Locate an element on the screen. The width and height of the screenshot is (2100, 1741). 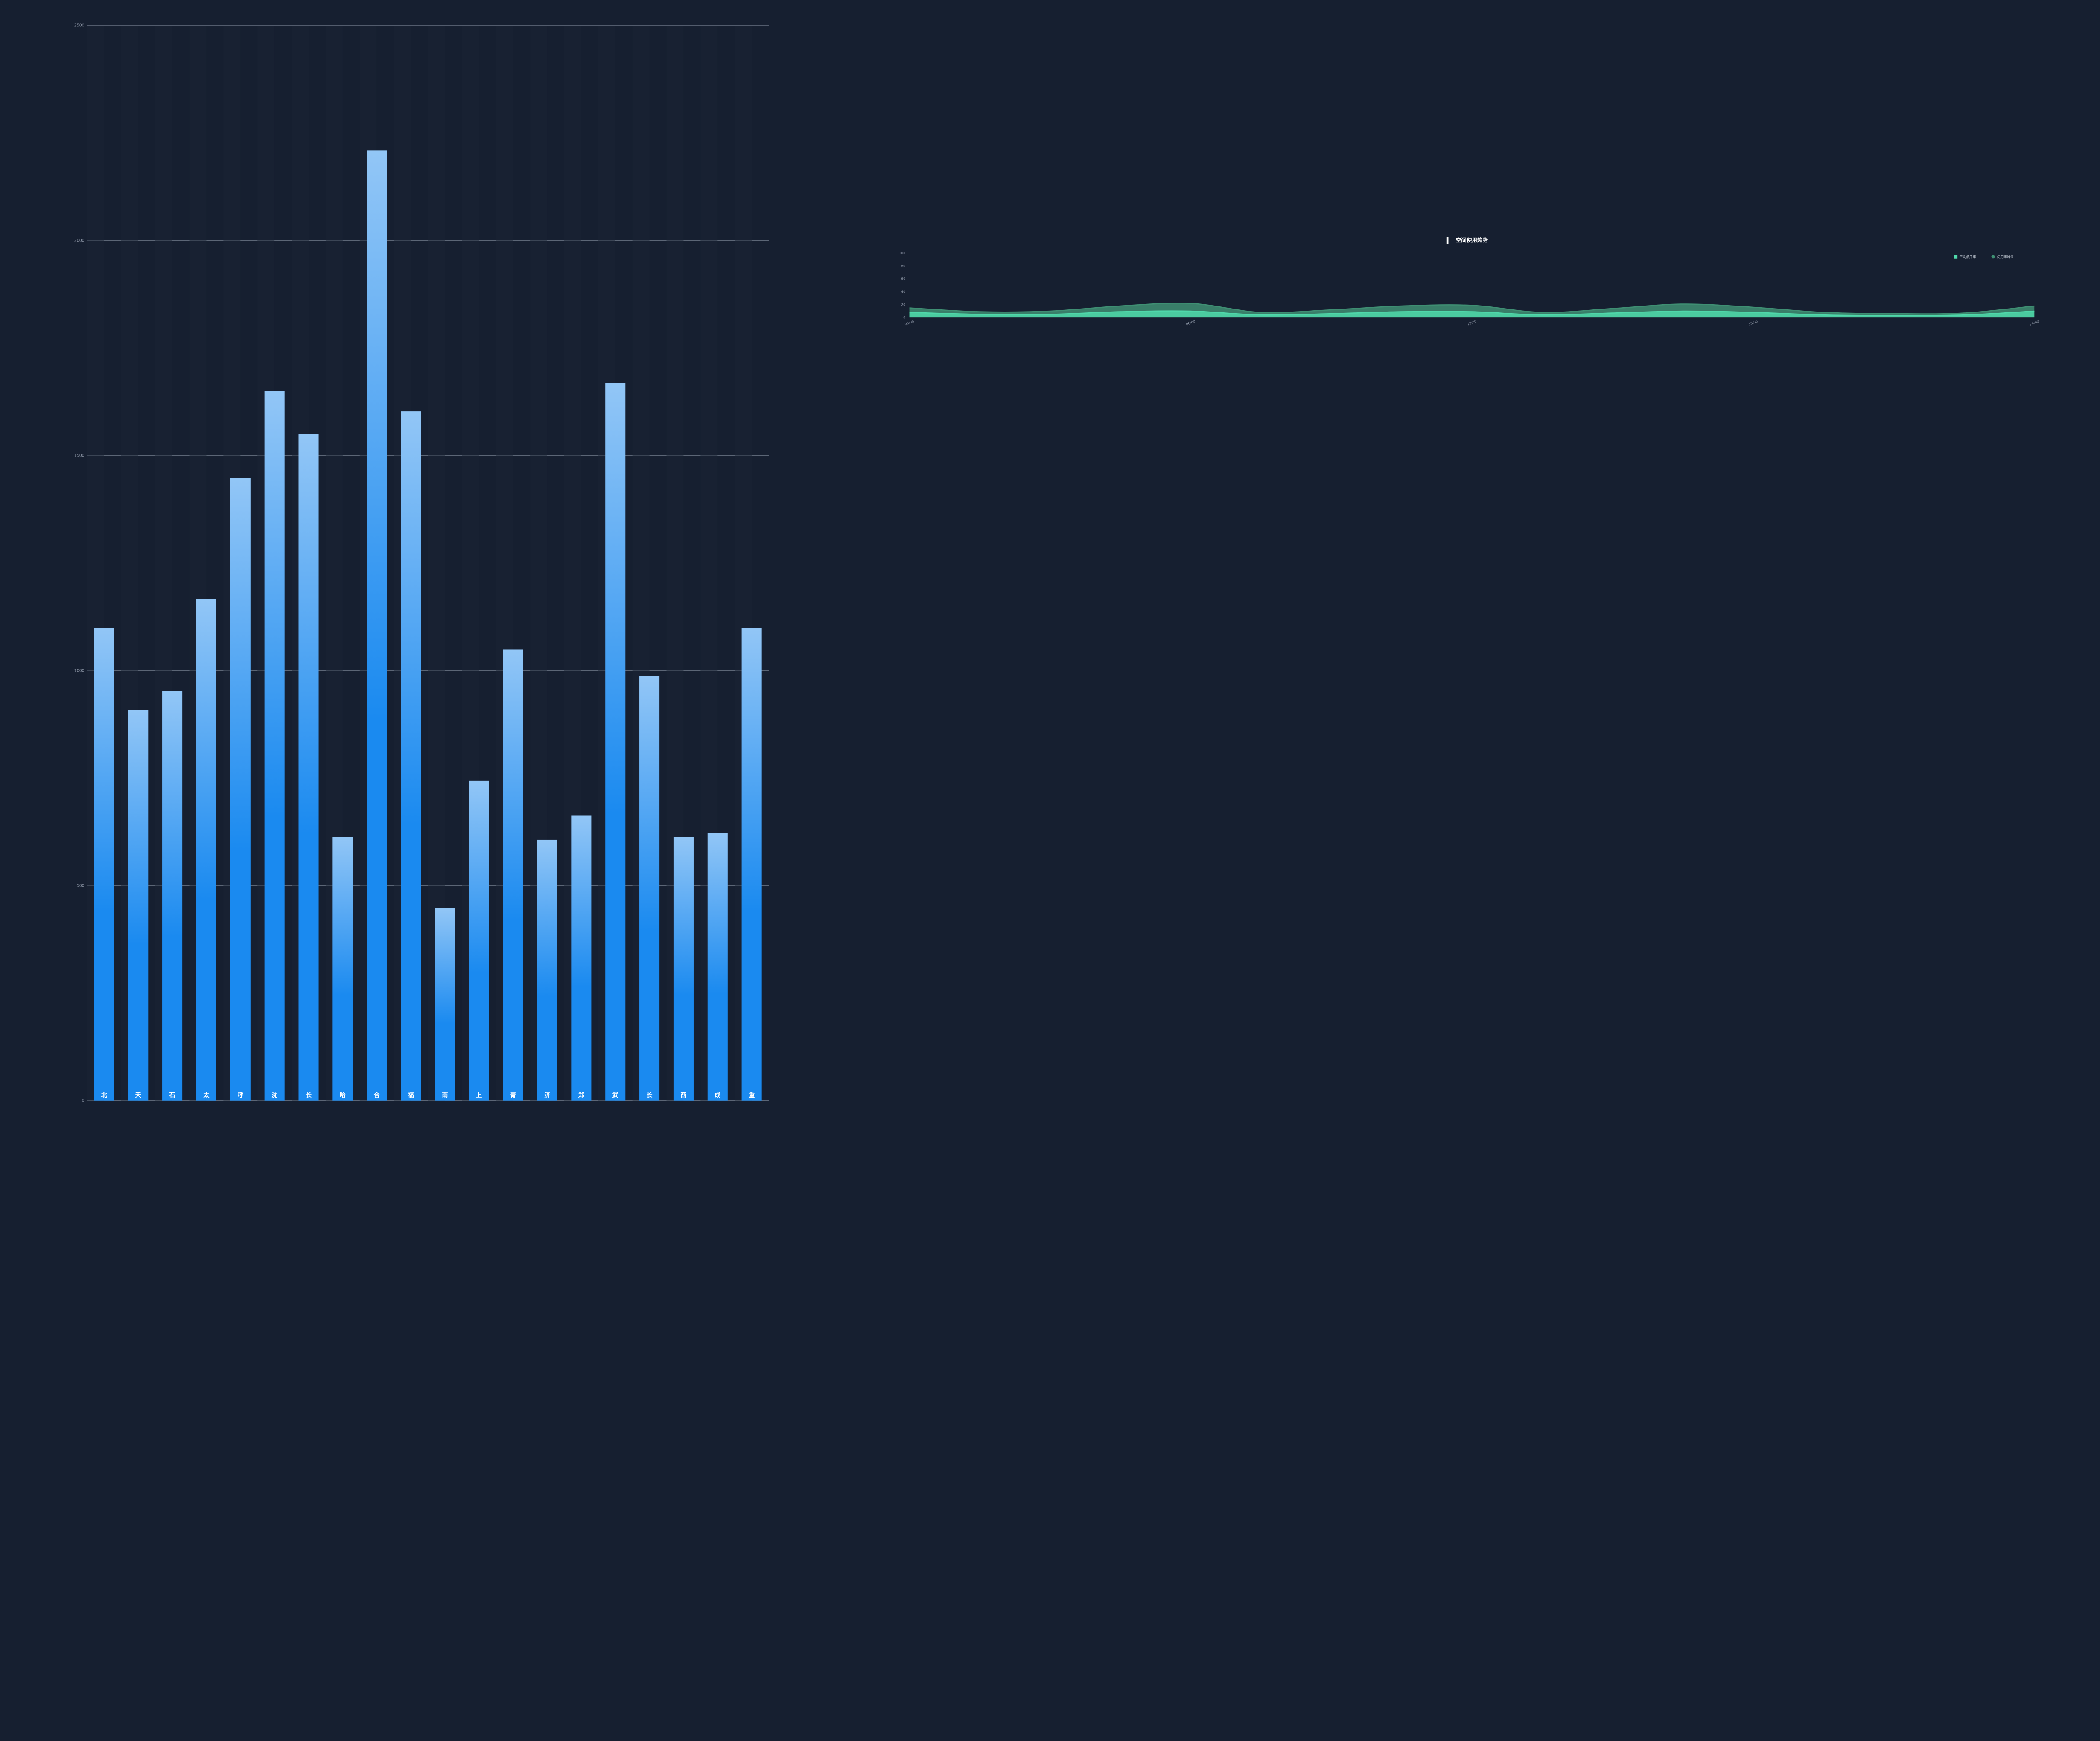
x-tick-label: 合 is located at coordinates (377, 1095).